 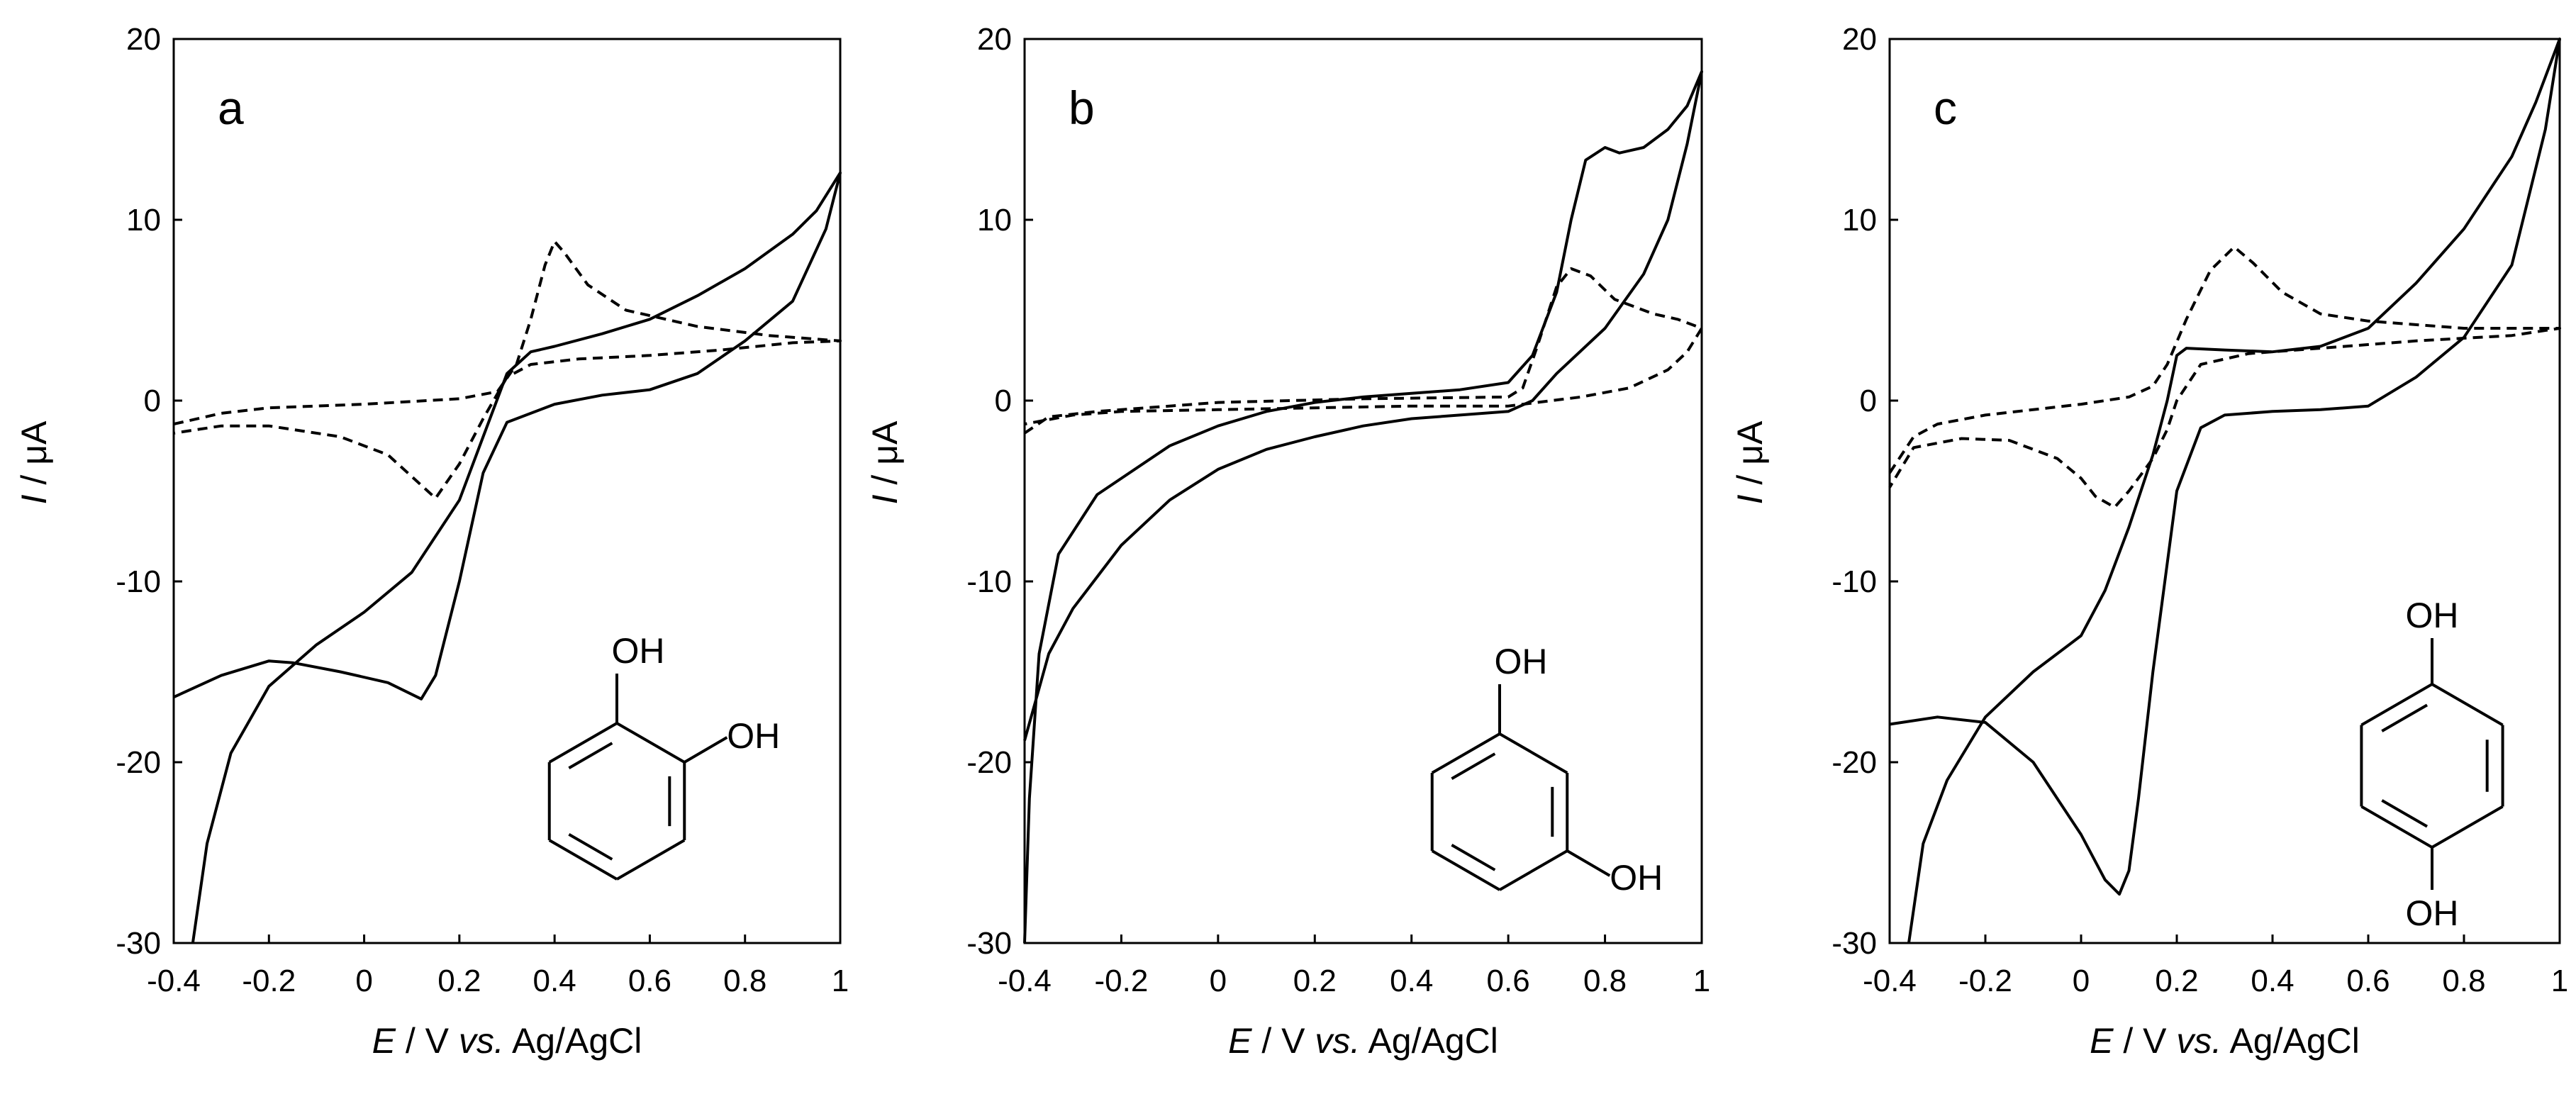 What do you see at coordinates (231, 108) in the screenshot?
I see `panel-letter: a` at bounding box center [231, 108].